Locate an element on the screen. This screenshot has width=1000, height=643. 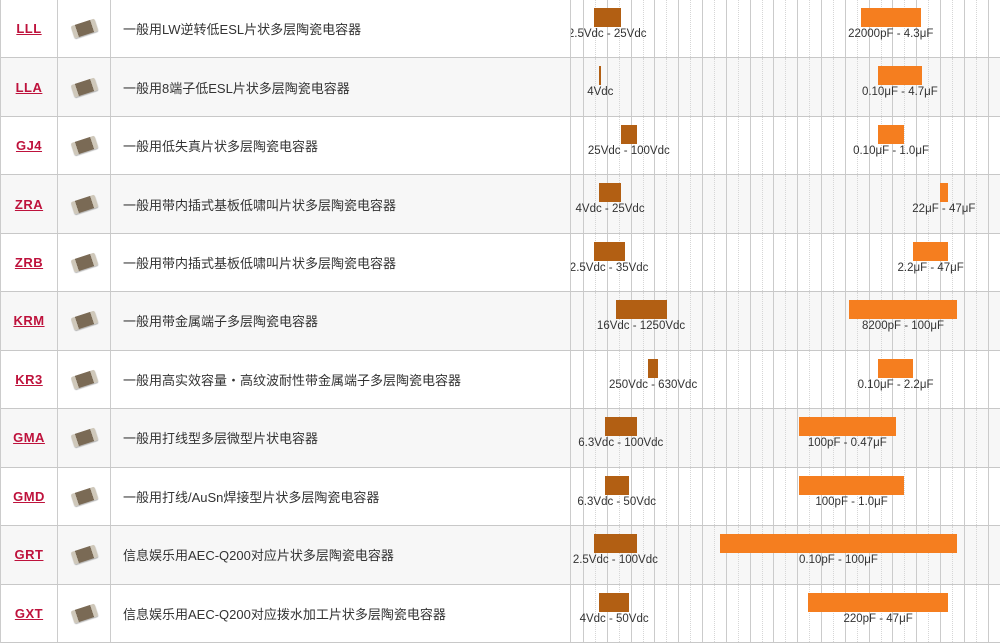
product-description: 信息娱乐用AEC-Q200对应拨水加工片状多层陶瓷电容器 is located at coordinates (284, 614).